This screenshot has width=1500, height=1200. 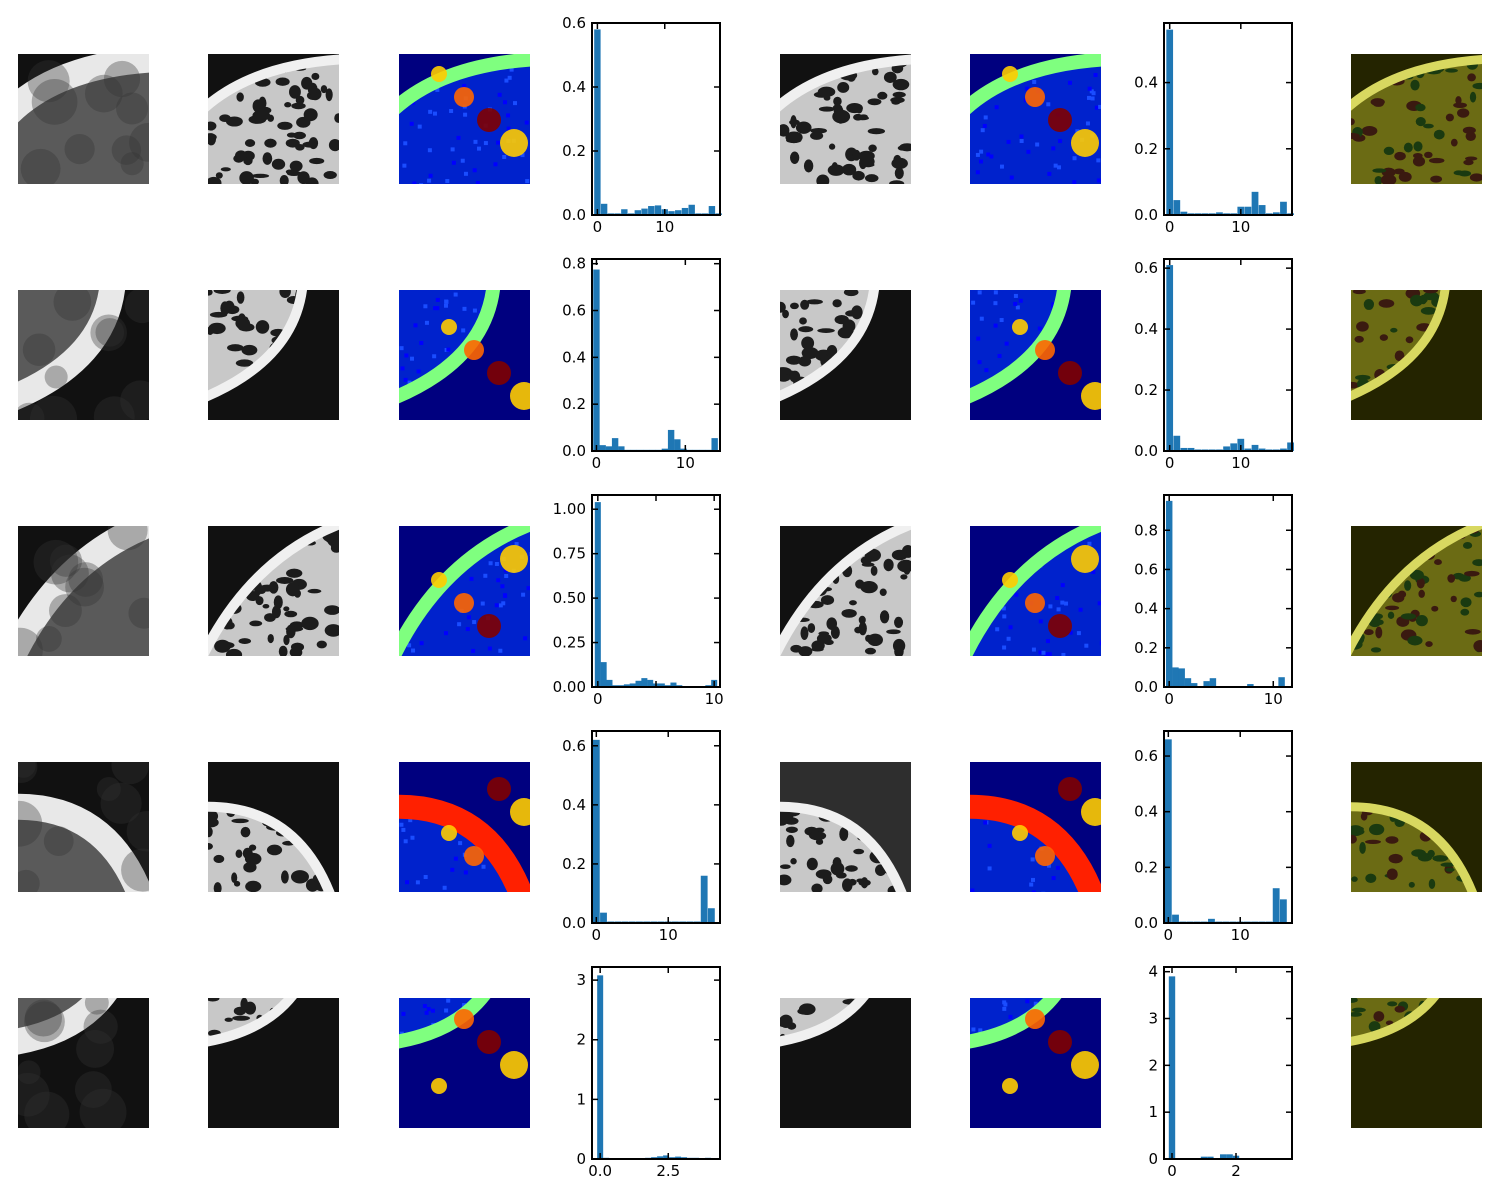 I want to click on y-tick-label: 1, so click(x=1153, y=1112).